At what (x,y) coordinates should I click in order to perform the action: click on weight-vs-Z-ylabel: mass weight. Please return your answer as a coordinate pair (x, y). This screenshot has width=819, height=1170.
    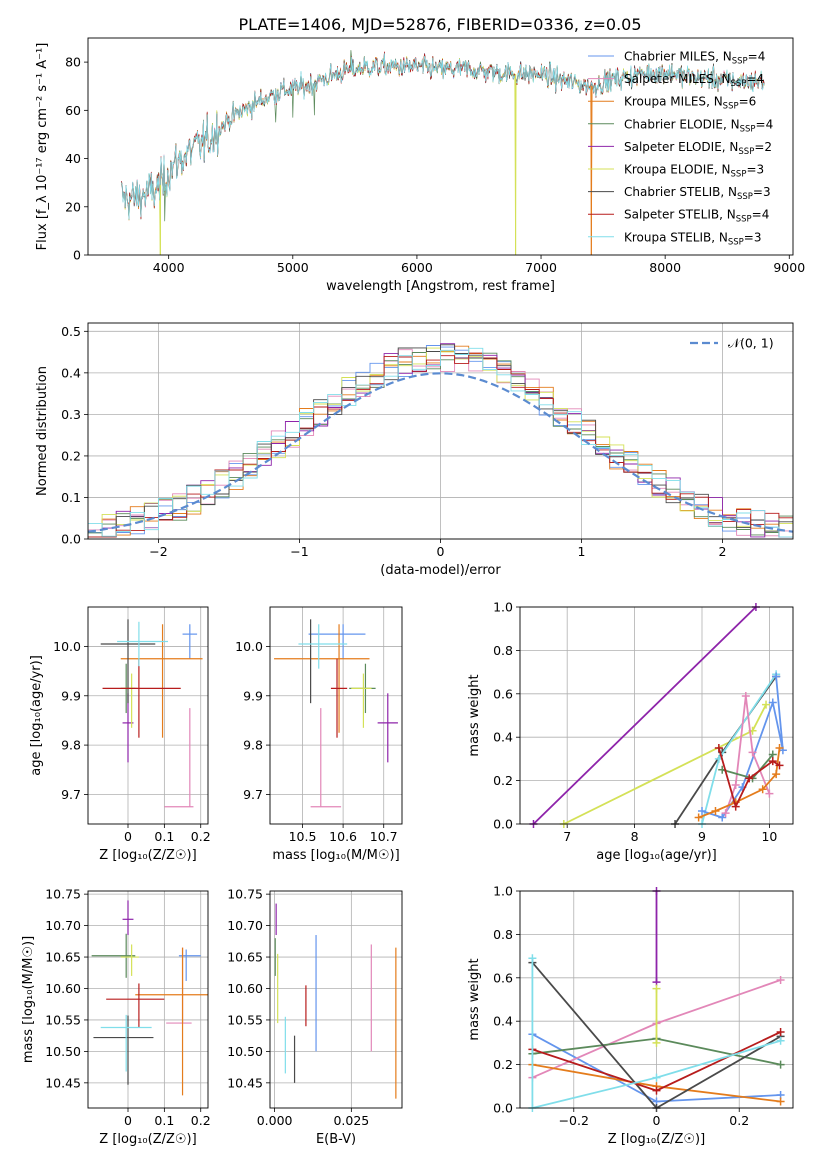
    Looking at the image, I should click on (474, 999).